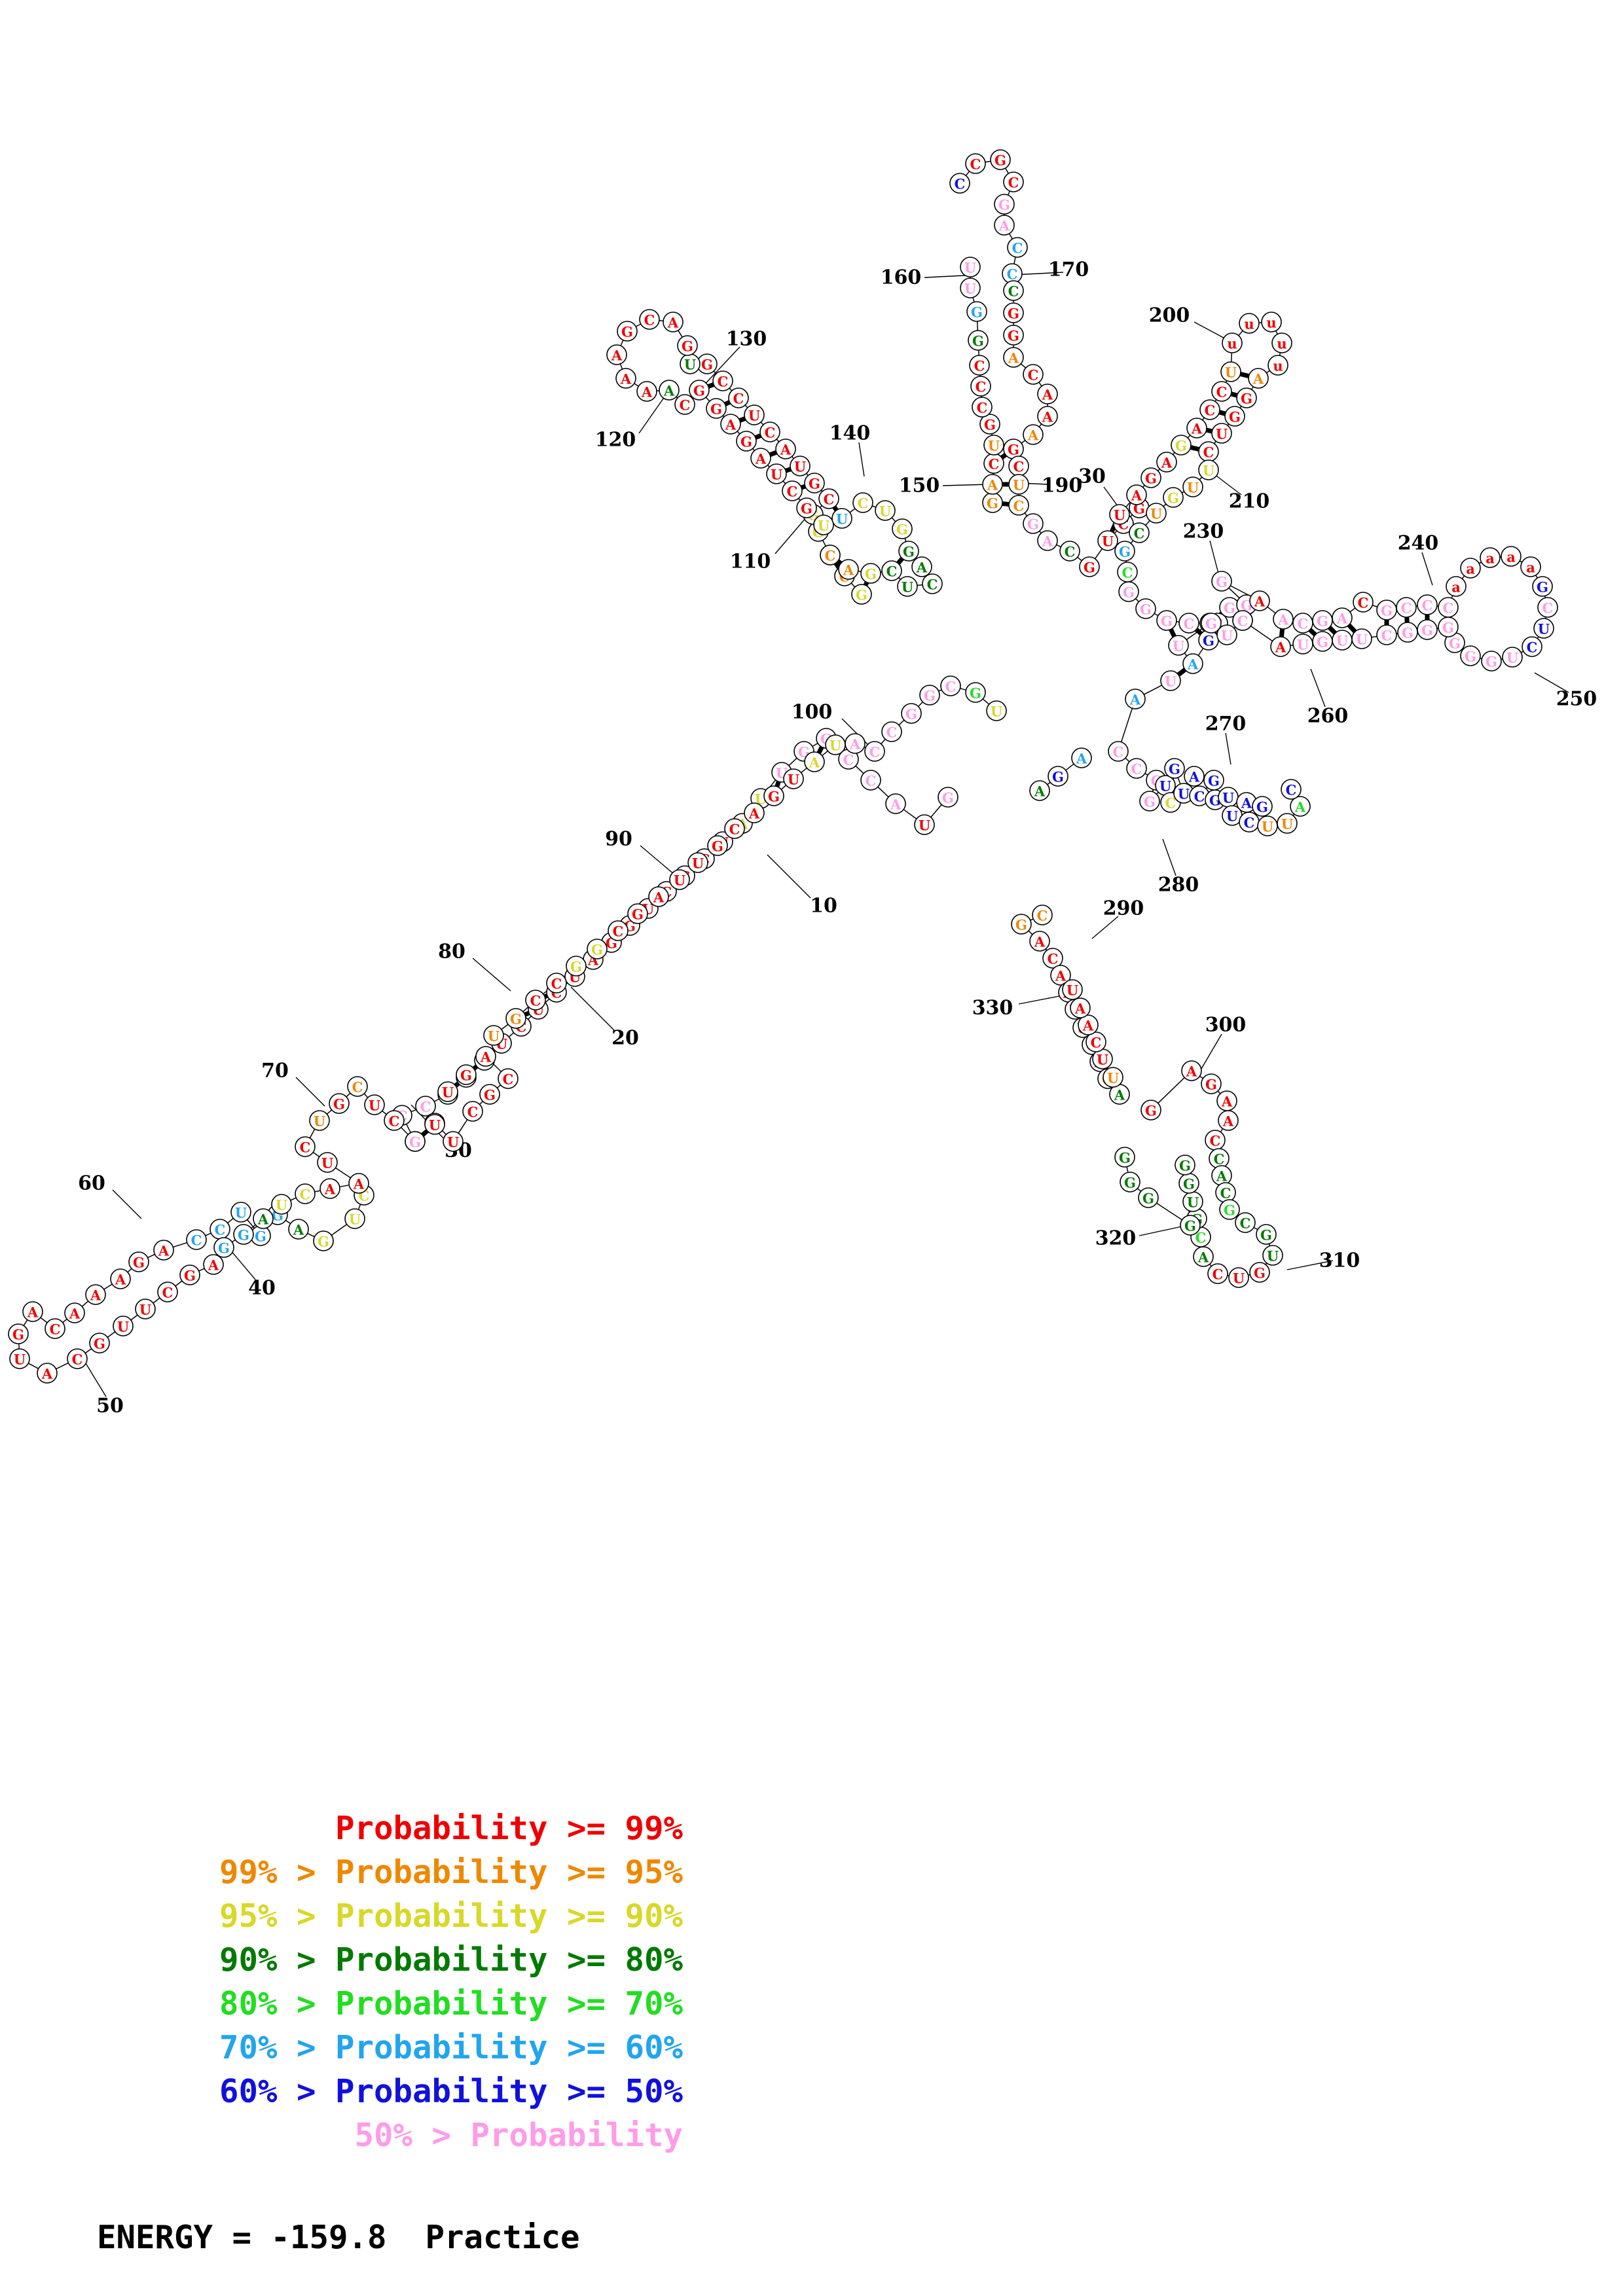  I want to click on nucleotide-198: U, so click(1230, 371).